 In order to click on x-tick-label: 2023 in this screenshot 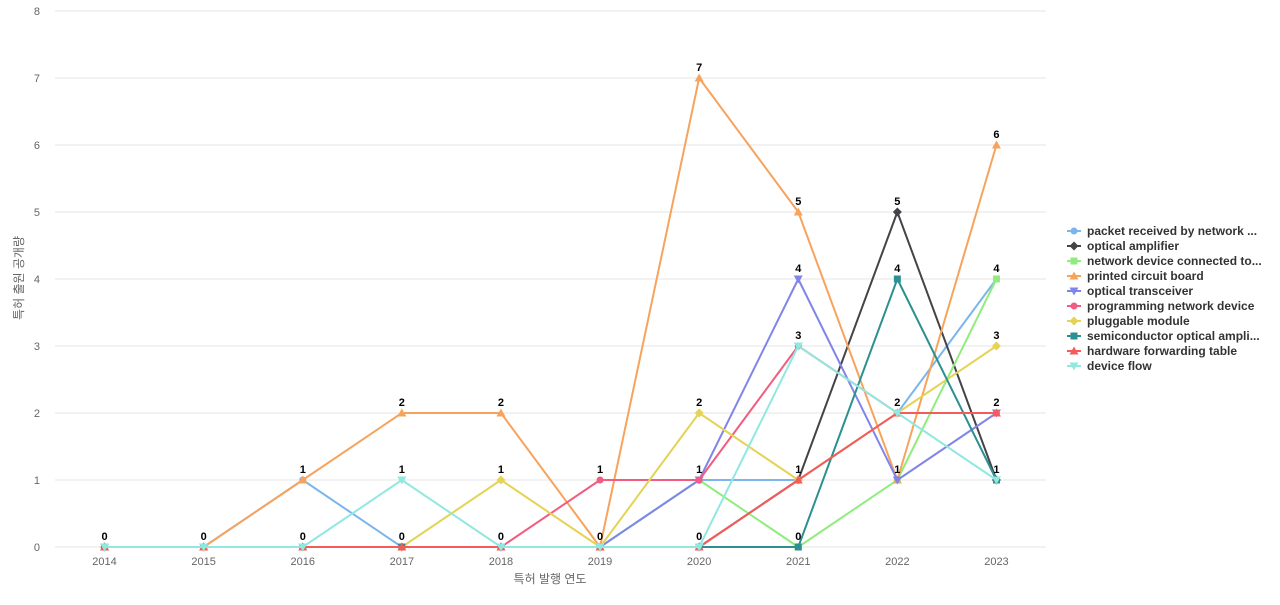, I will do `click(996, 562)`.